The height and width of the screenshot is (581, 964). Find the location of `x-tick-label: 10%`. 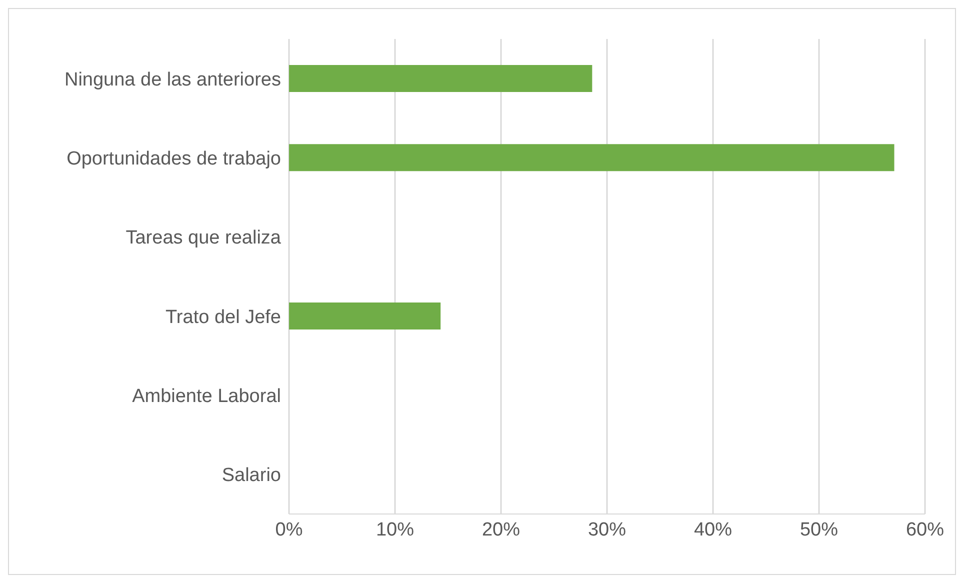

x-tick-label: 10% is located at coordinates (395, 529).